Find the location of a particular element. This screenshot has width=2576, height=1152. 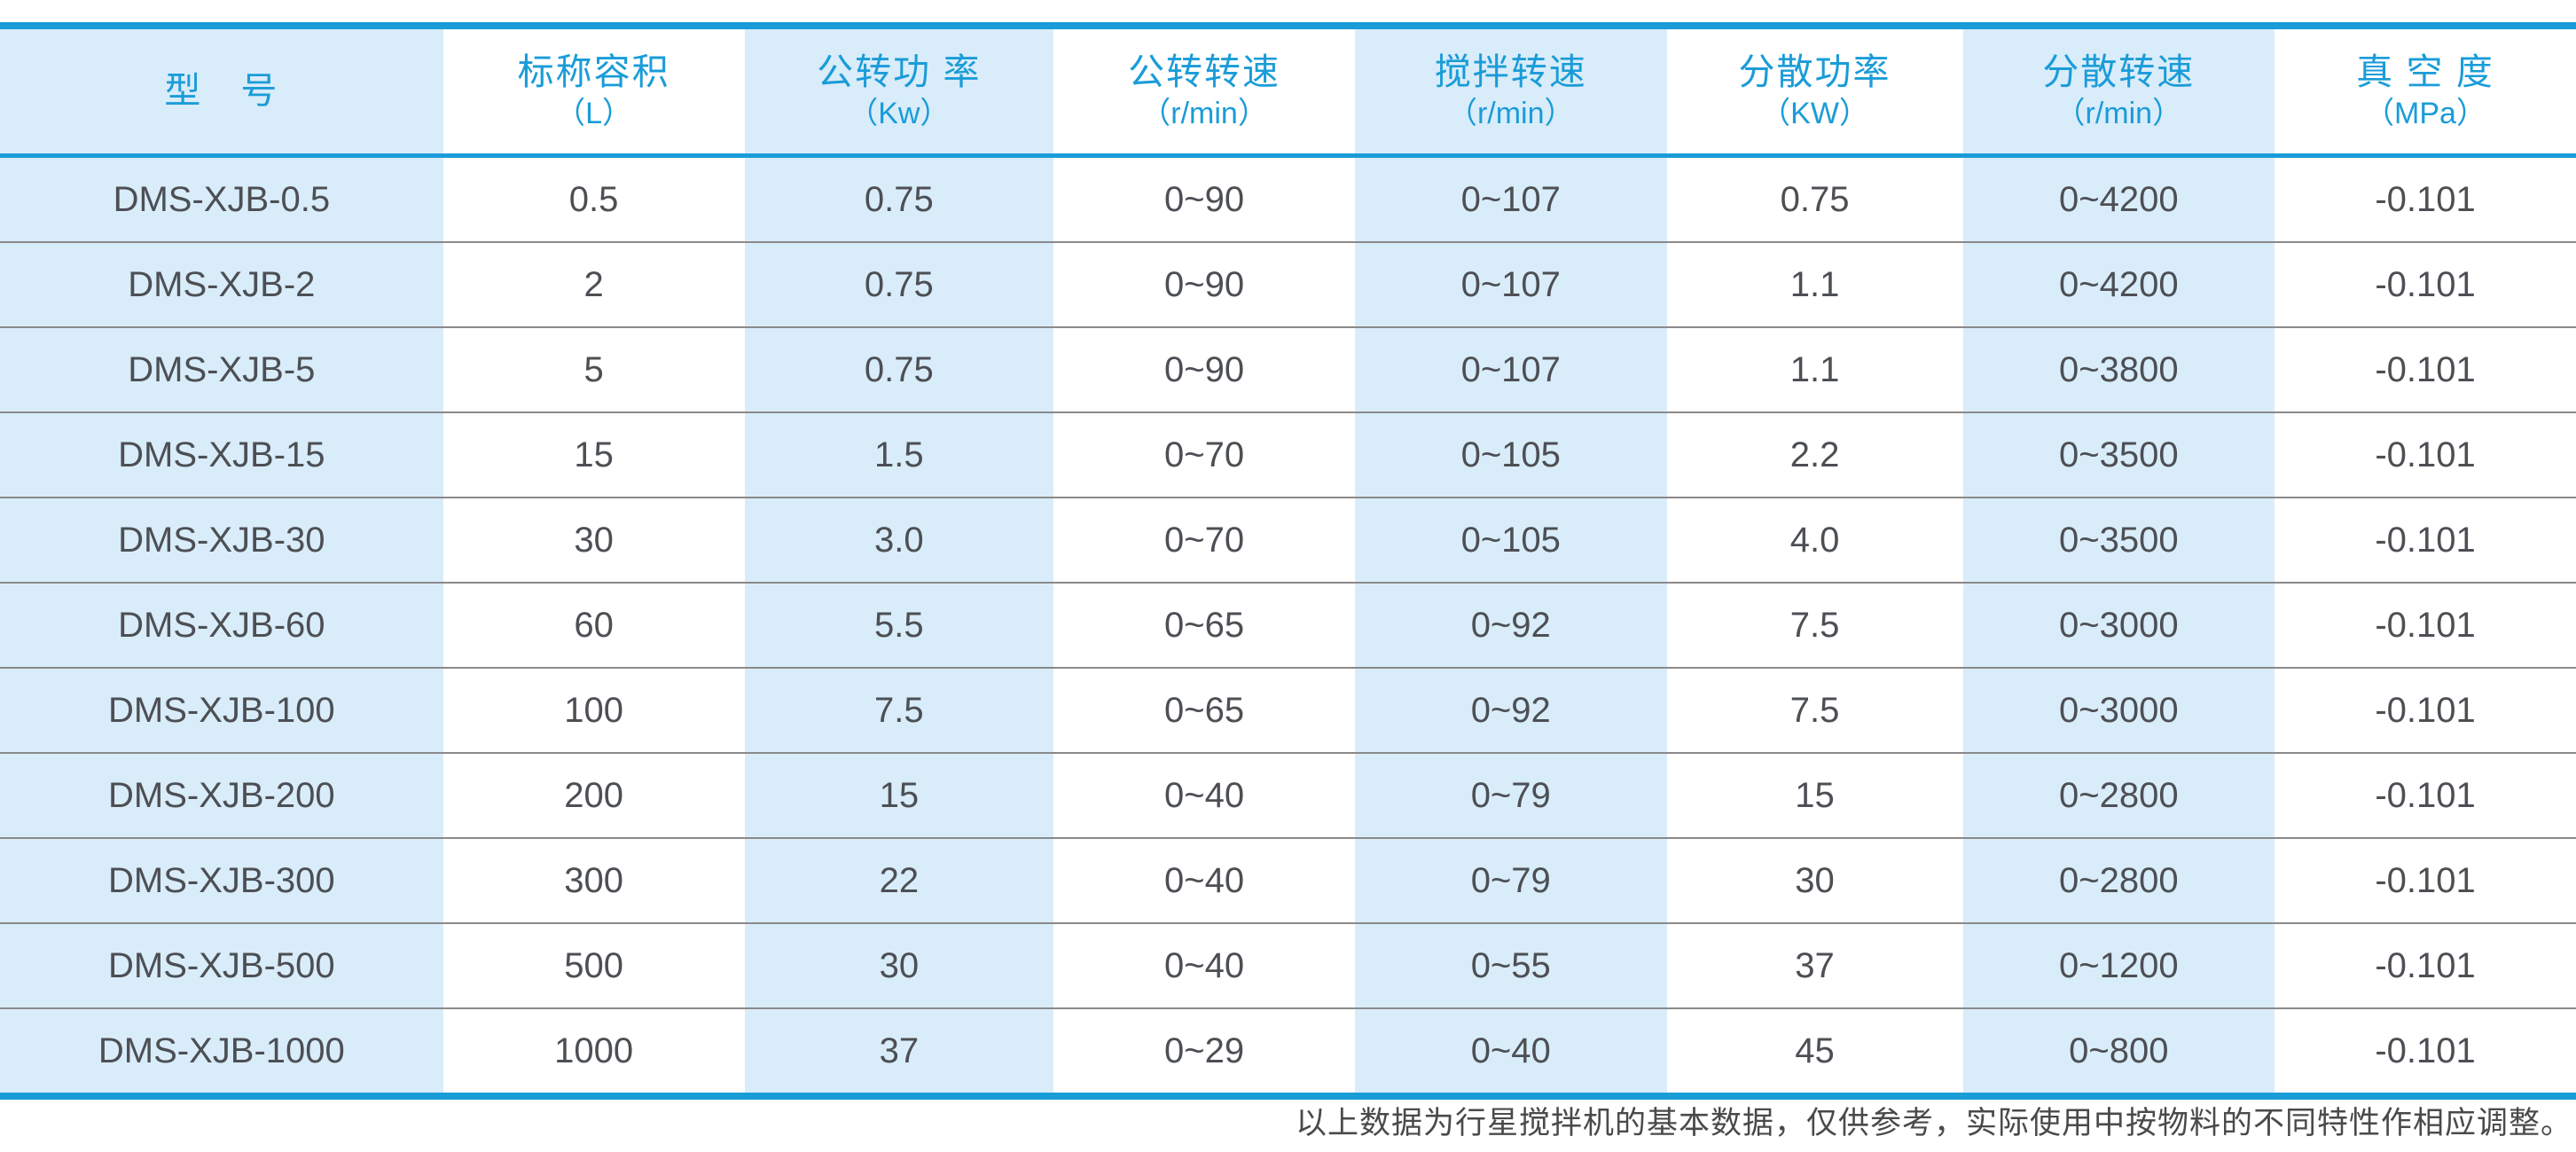

value-cell: 5 is located at coordinates (593, 369).